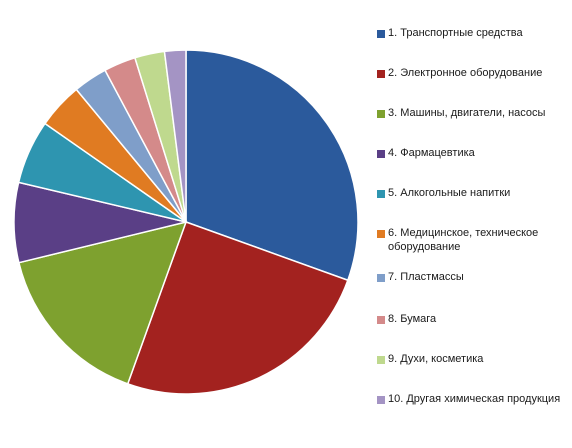 The height and width of the screenshot is (448, 572). I want to click on legend-label: 1. Транспортные средства, so click(455, 33).